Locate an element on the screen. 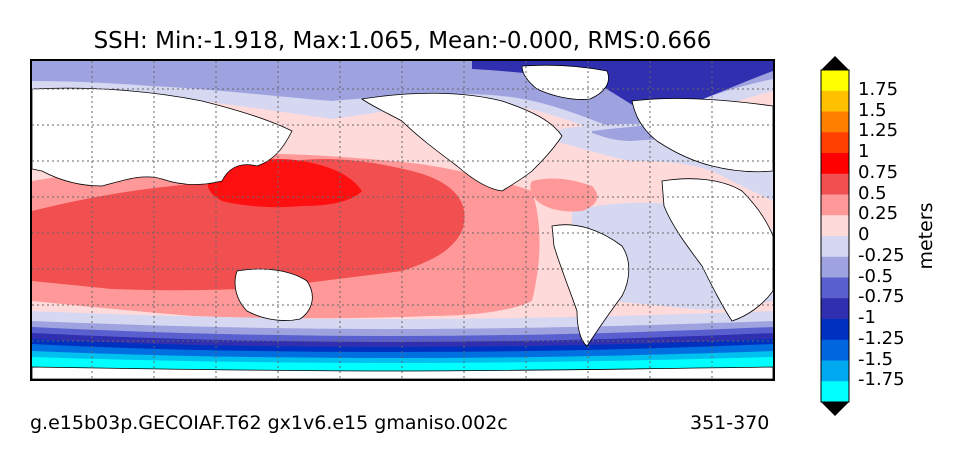  land-europe is located at coordinates (702, 135).